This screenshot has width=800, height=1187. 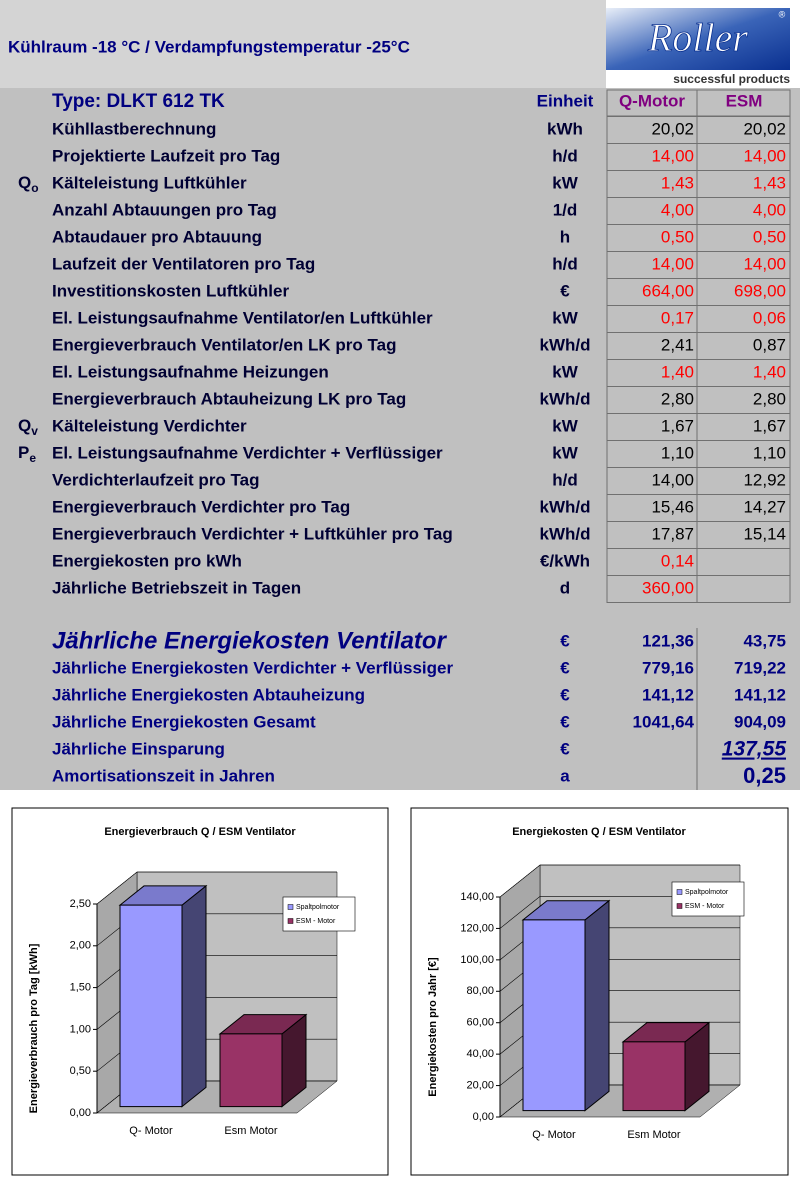 I want to click on cell-value: 698,00, so click(x=760, y=290).